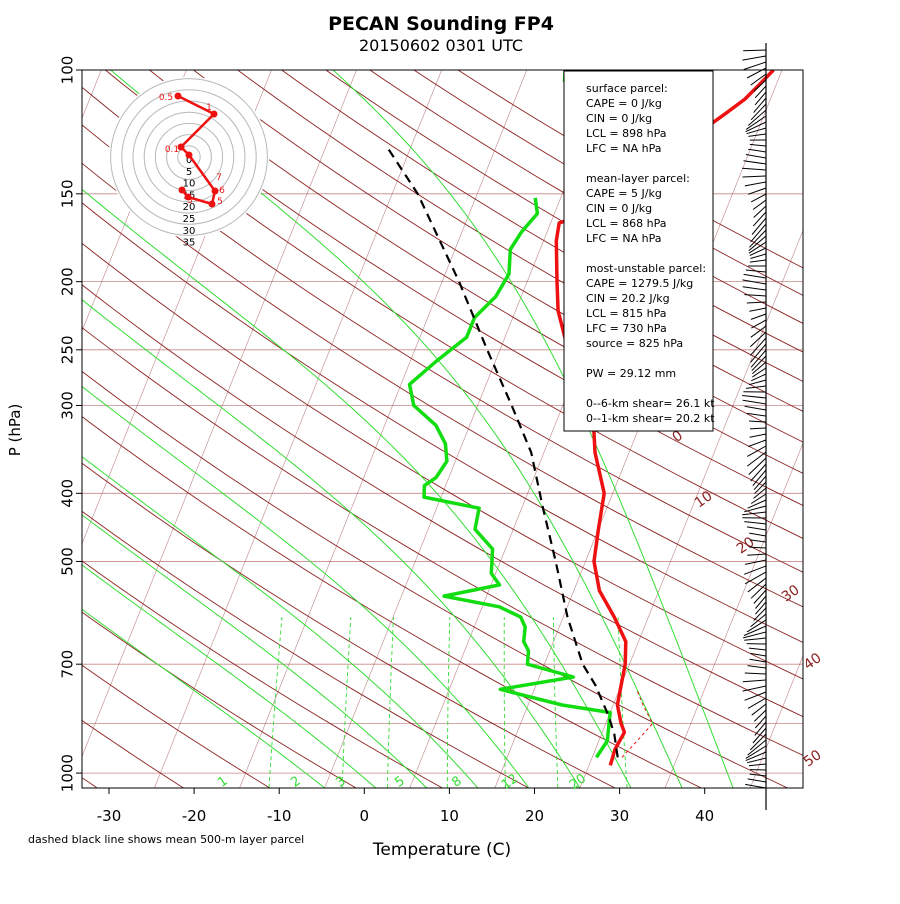  I want to click on info-line: LCL = 868 hPa, so click(626, 223).